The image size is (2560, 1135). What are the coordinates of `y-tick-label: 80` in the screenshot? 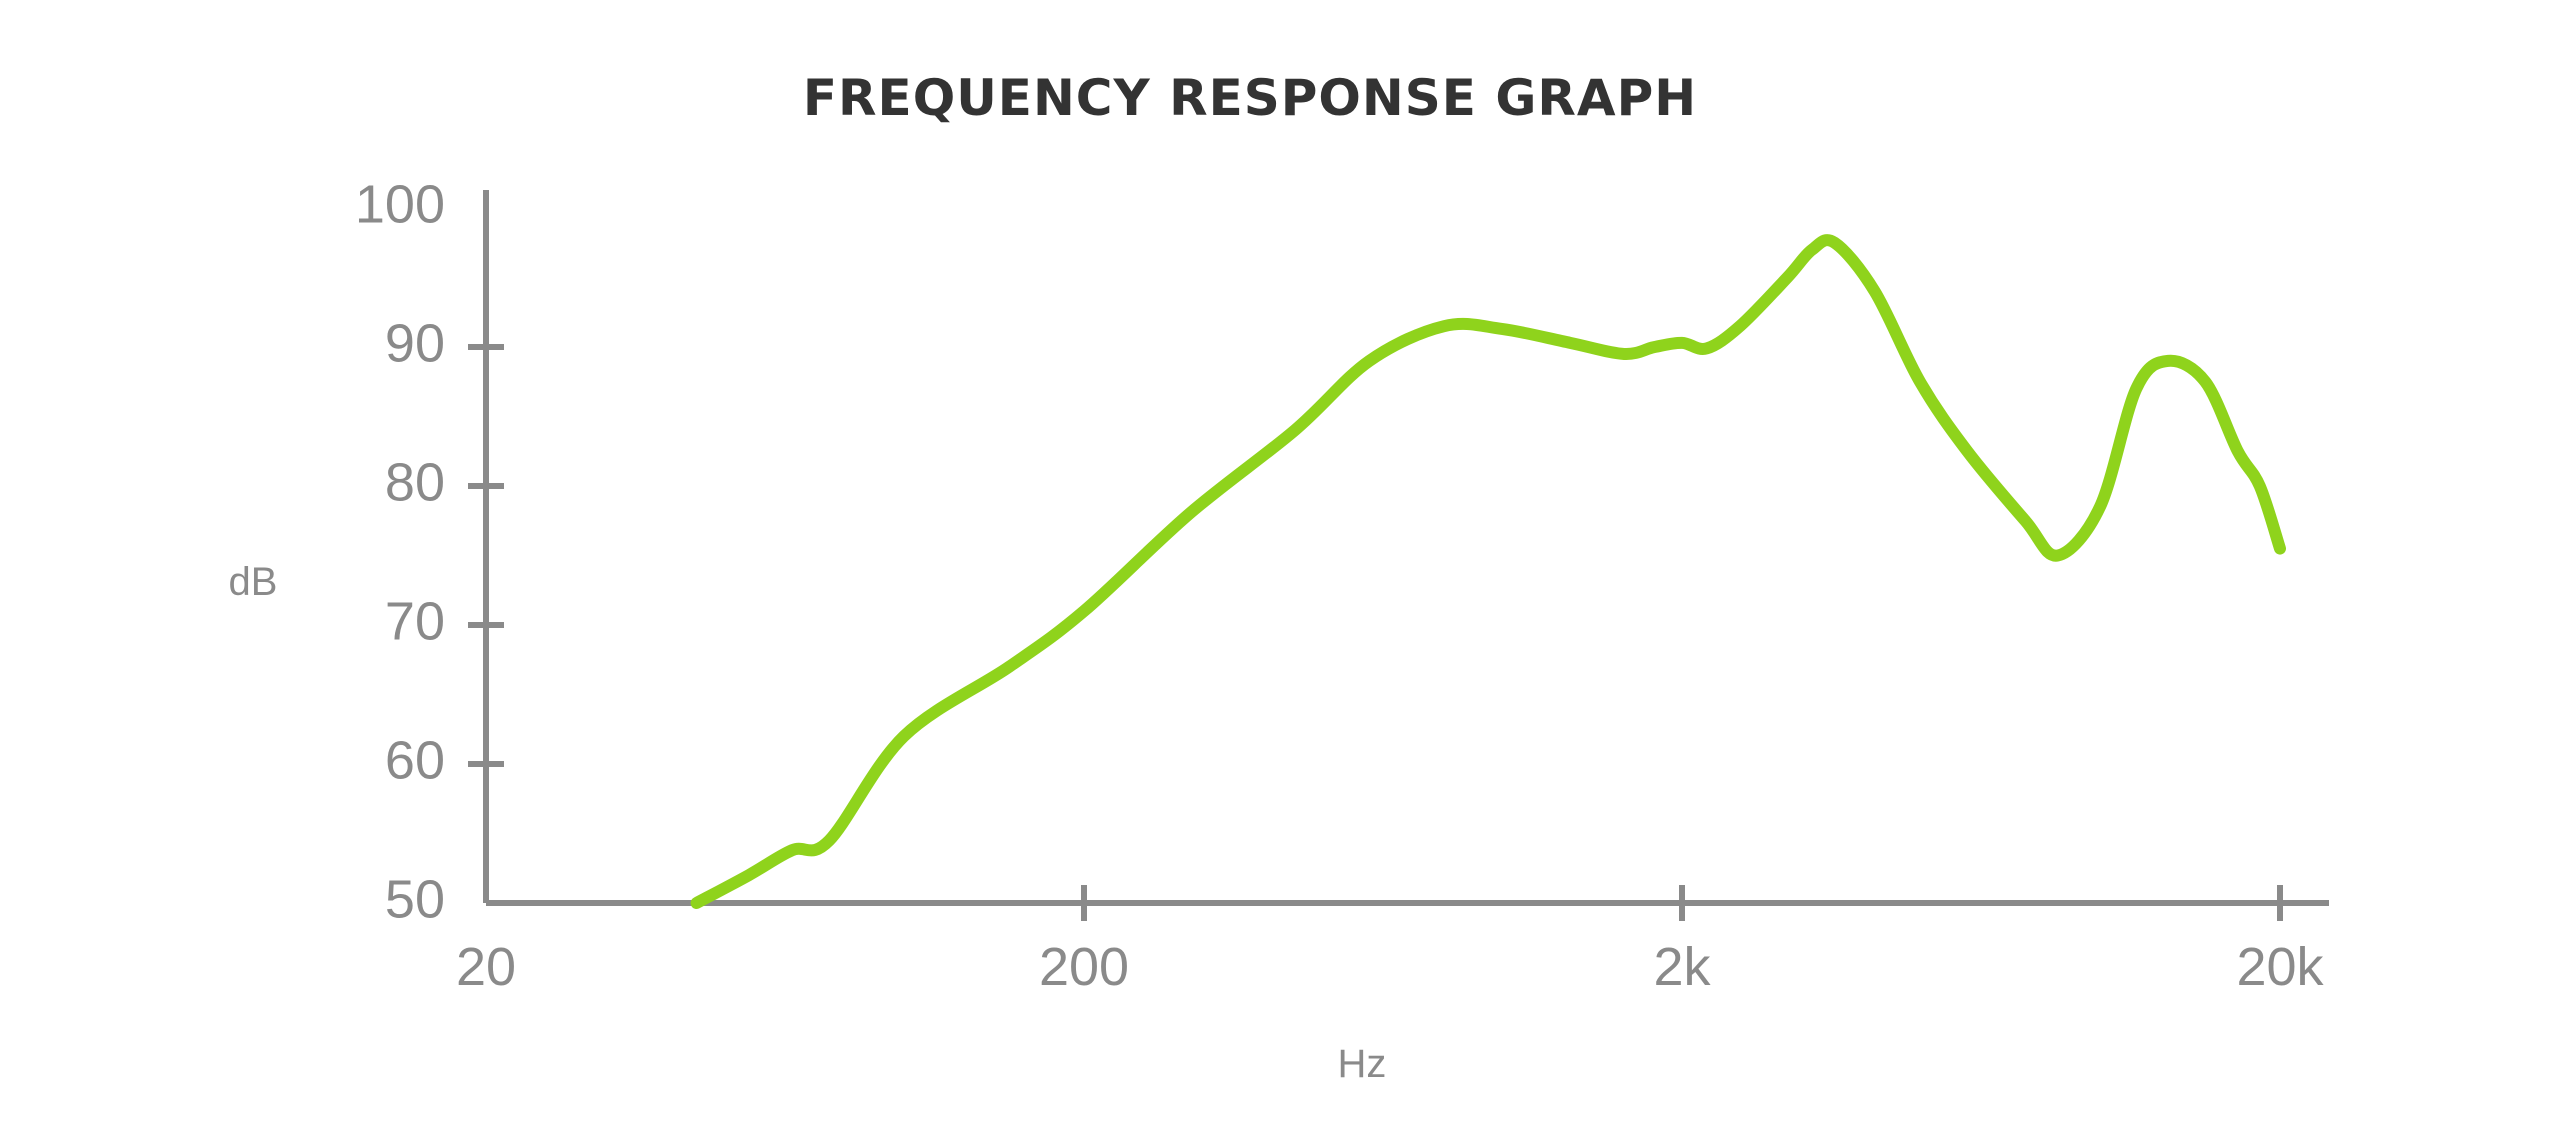 It's located at (415, 482).